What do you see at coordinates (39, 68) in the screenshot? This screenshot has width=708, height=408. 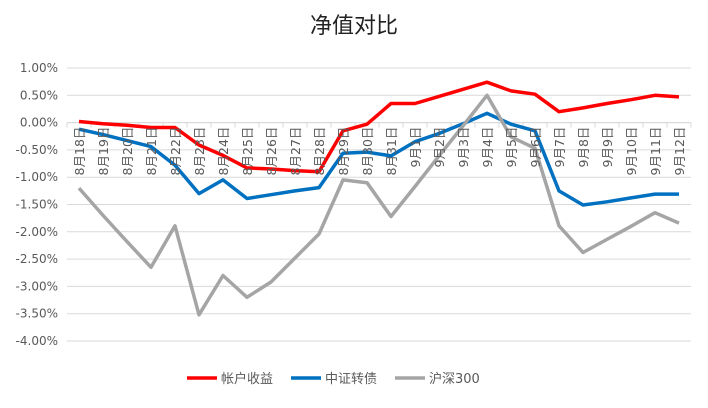 I see `y-tick-label: 1.00%` at bounding box center [39, 68].